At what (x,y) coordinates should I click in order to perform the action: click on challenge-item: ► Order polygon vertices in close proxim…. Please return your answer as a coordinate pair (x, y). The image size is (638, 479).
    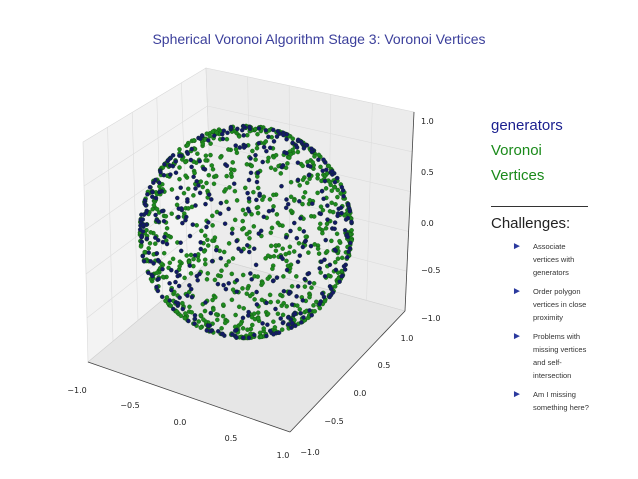
    Looking at the image, I should click on (551, 304).